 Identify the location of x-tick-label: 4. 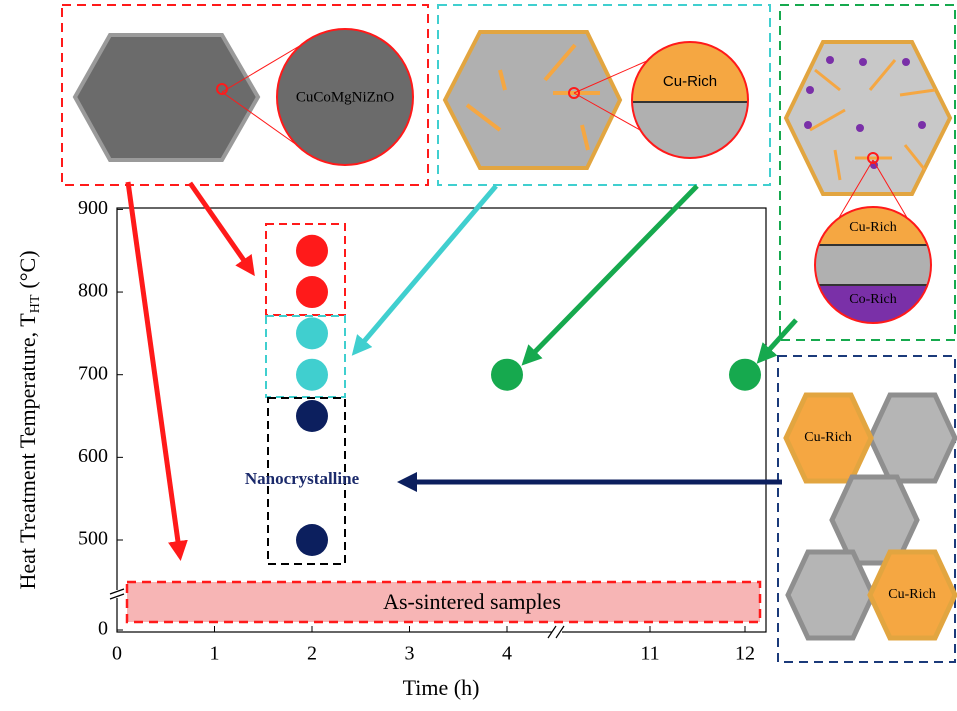
(507, 654).